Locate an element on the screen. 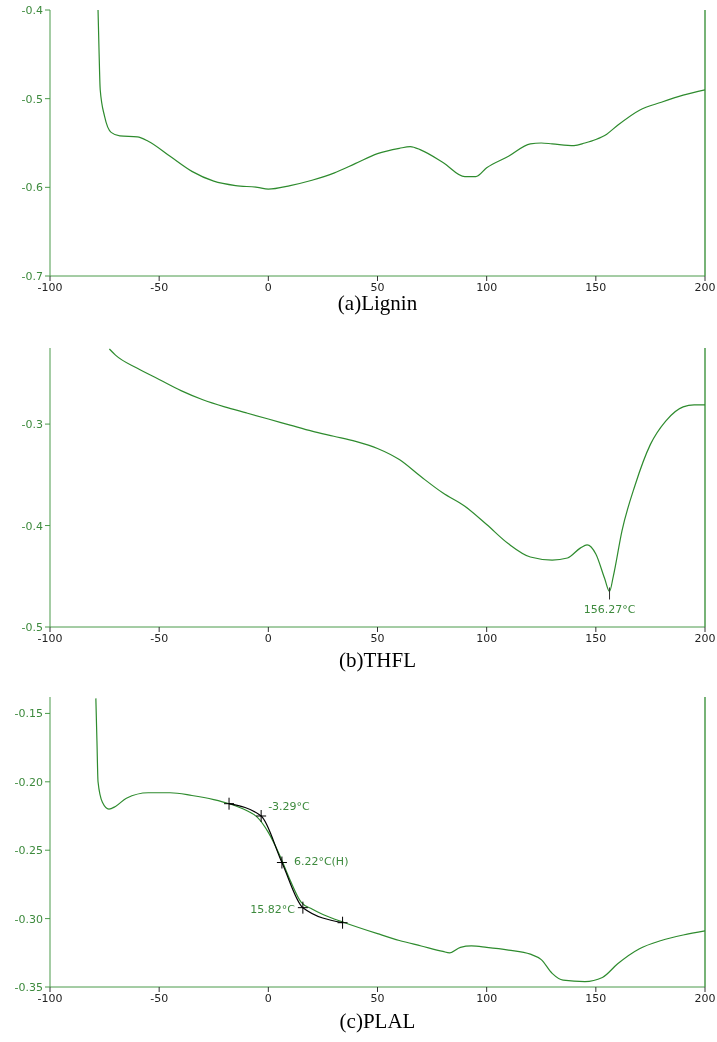 This screenshot has width=717, height=1042. y-tick-label: -0.35 is located at coordinates (28, 987).